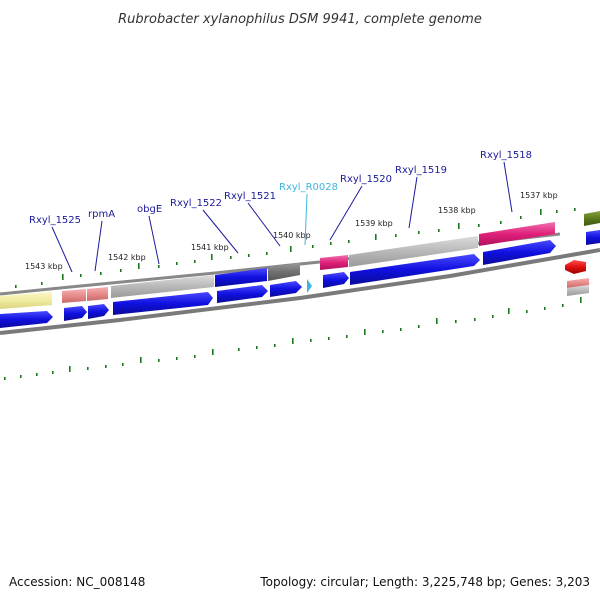 This screenshot has width=600, height=600. Describe the element at coordinates (77, 582) in the screenshot. I see `accession-text: Accession: NC_008148` at that location.